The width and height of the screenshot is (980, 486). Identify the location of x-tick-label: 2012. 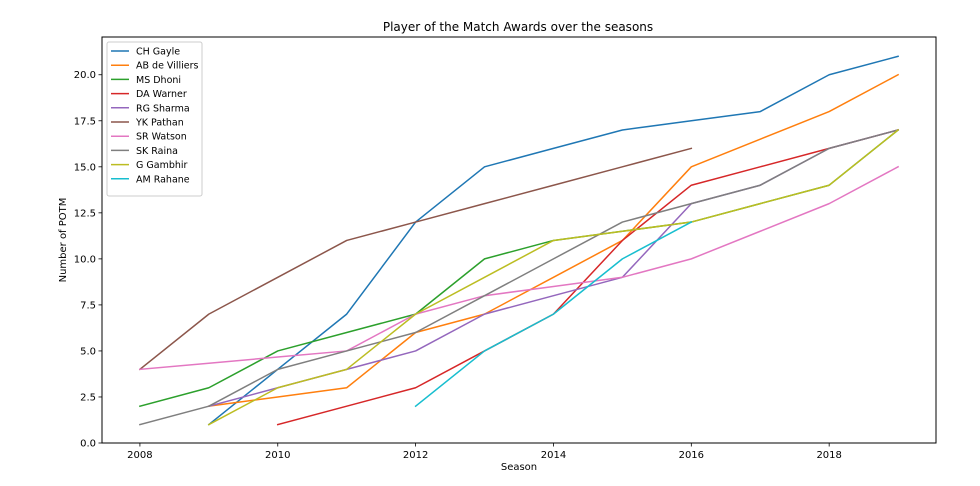
(415, 455).